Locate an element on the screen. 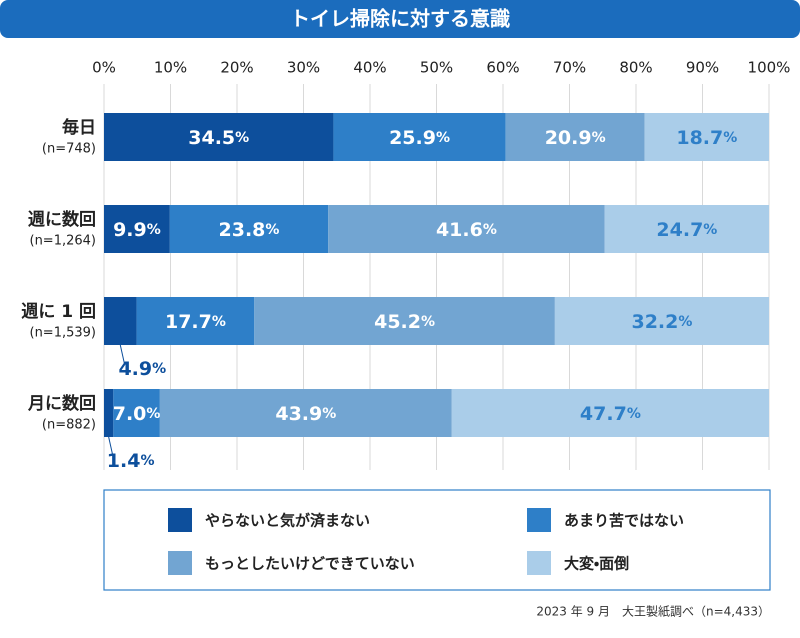 The height and width of the screenshot is (638, 800). title-banner is located at coordinates (400, 19).